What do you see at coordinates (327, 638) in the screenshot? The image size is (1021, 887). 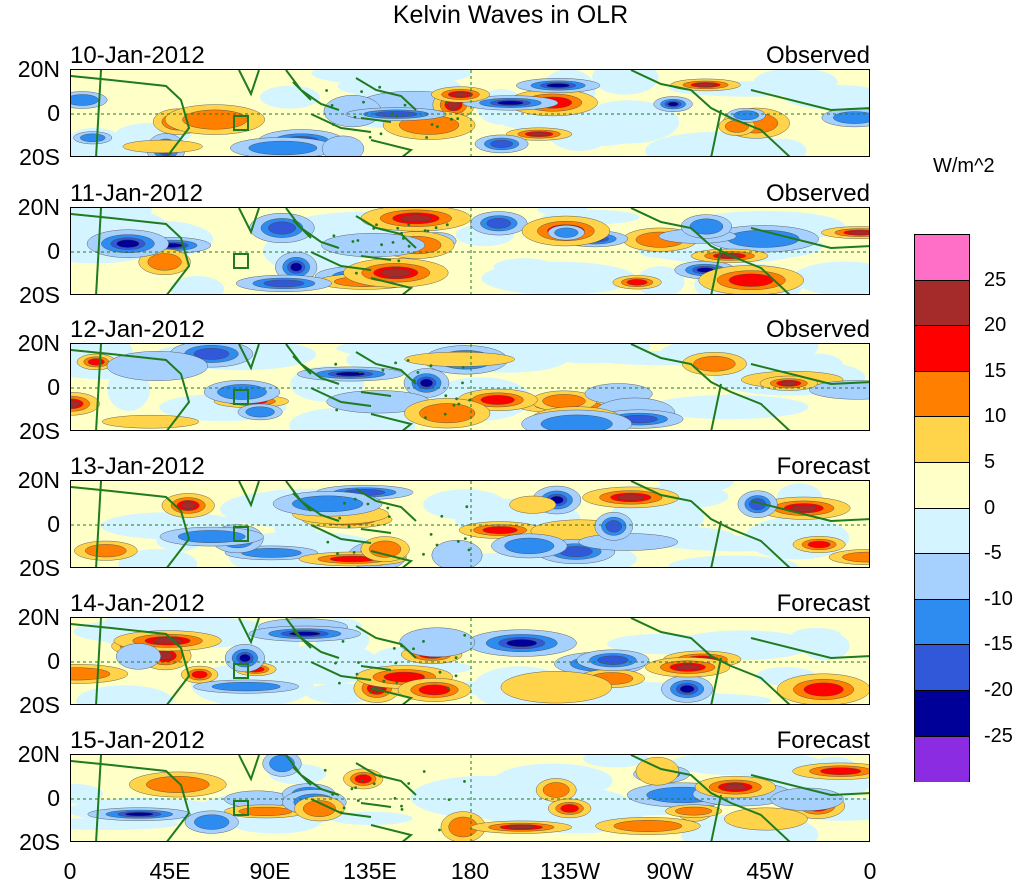 I see `coastline-asia` at bounding box center [327, 638].